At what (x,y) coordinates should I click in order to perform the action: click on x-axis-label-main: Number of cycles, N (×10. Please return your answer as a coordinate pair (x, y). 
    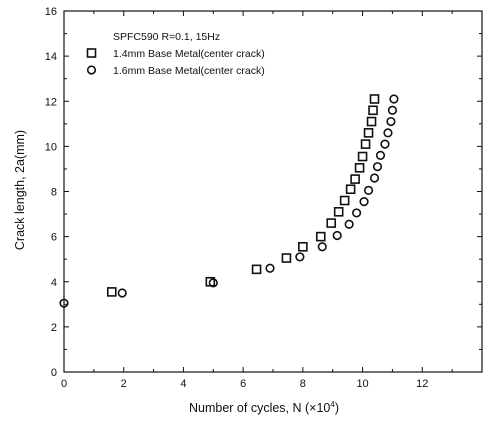
    Looking at the image, I should click on (259, 408).